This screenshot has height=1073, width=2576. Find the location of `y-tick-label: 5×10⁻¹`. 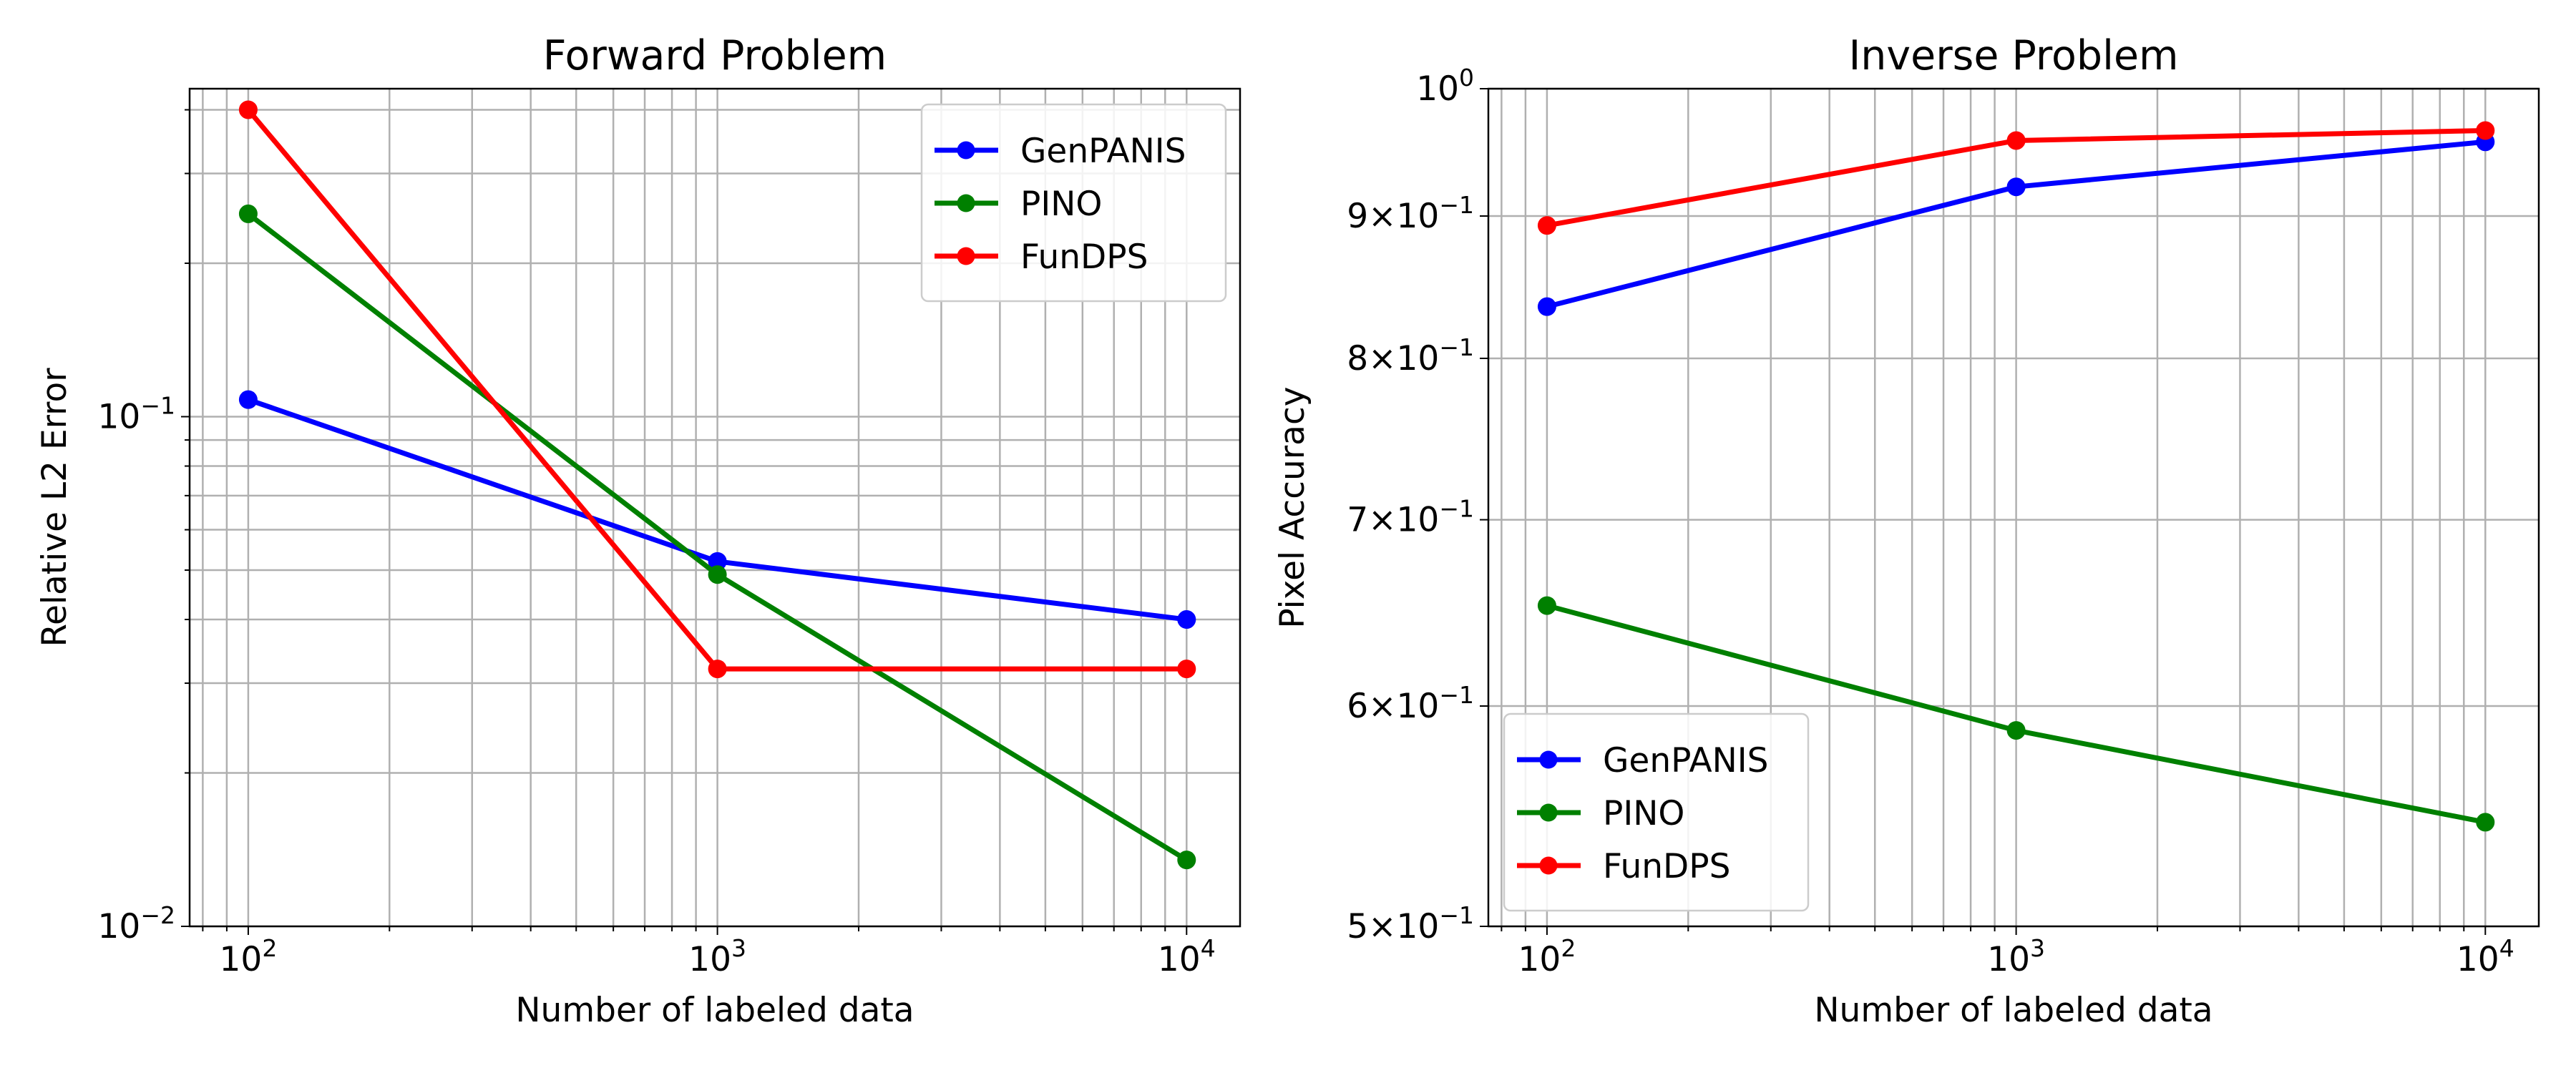

y-tick-label: 5×10⁻¹ is located at coordinates (1410, 924).